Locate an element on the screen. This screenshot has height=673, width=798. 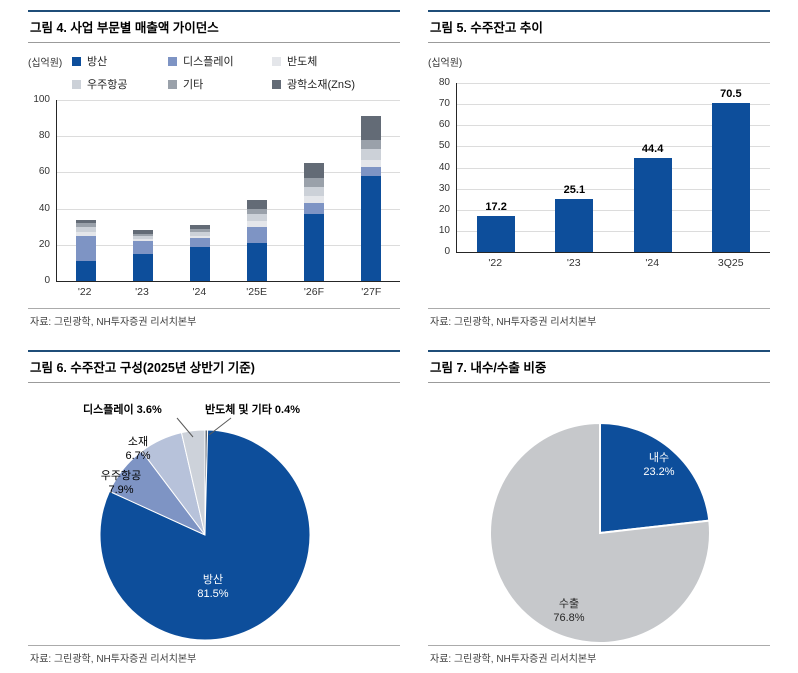
y-tick-label: 0 is located at coordinates (447, 251).